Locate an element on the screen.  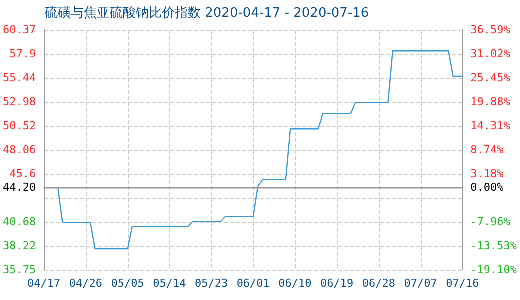
y2-tick-label: 0.00% is located at coordinates (487, 187).